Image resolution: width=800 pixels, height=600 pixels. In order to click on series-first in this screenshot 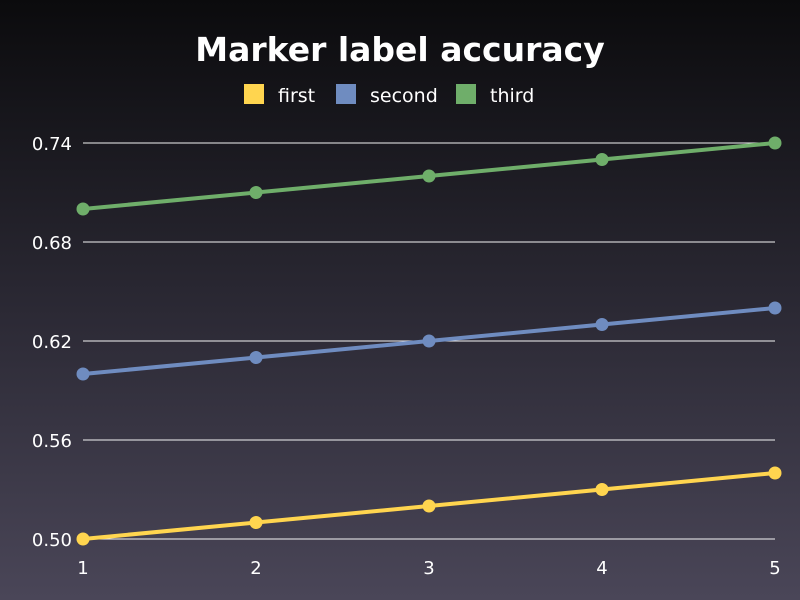, I will do `click(429, 506)`.